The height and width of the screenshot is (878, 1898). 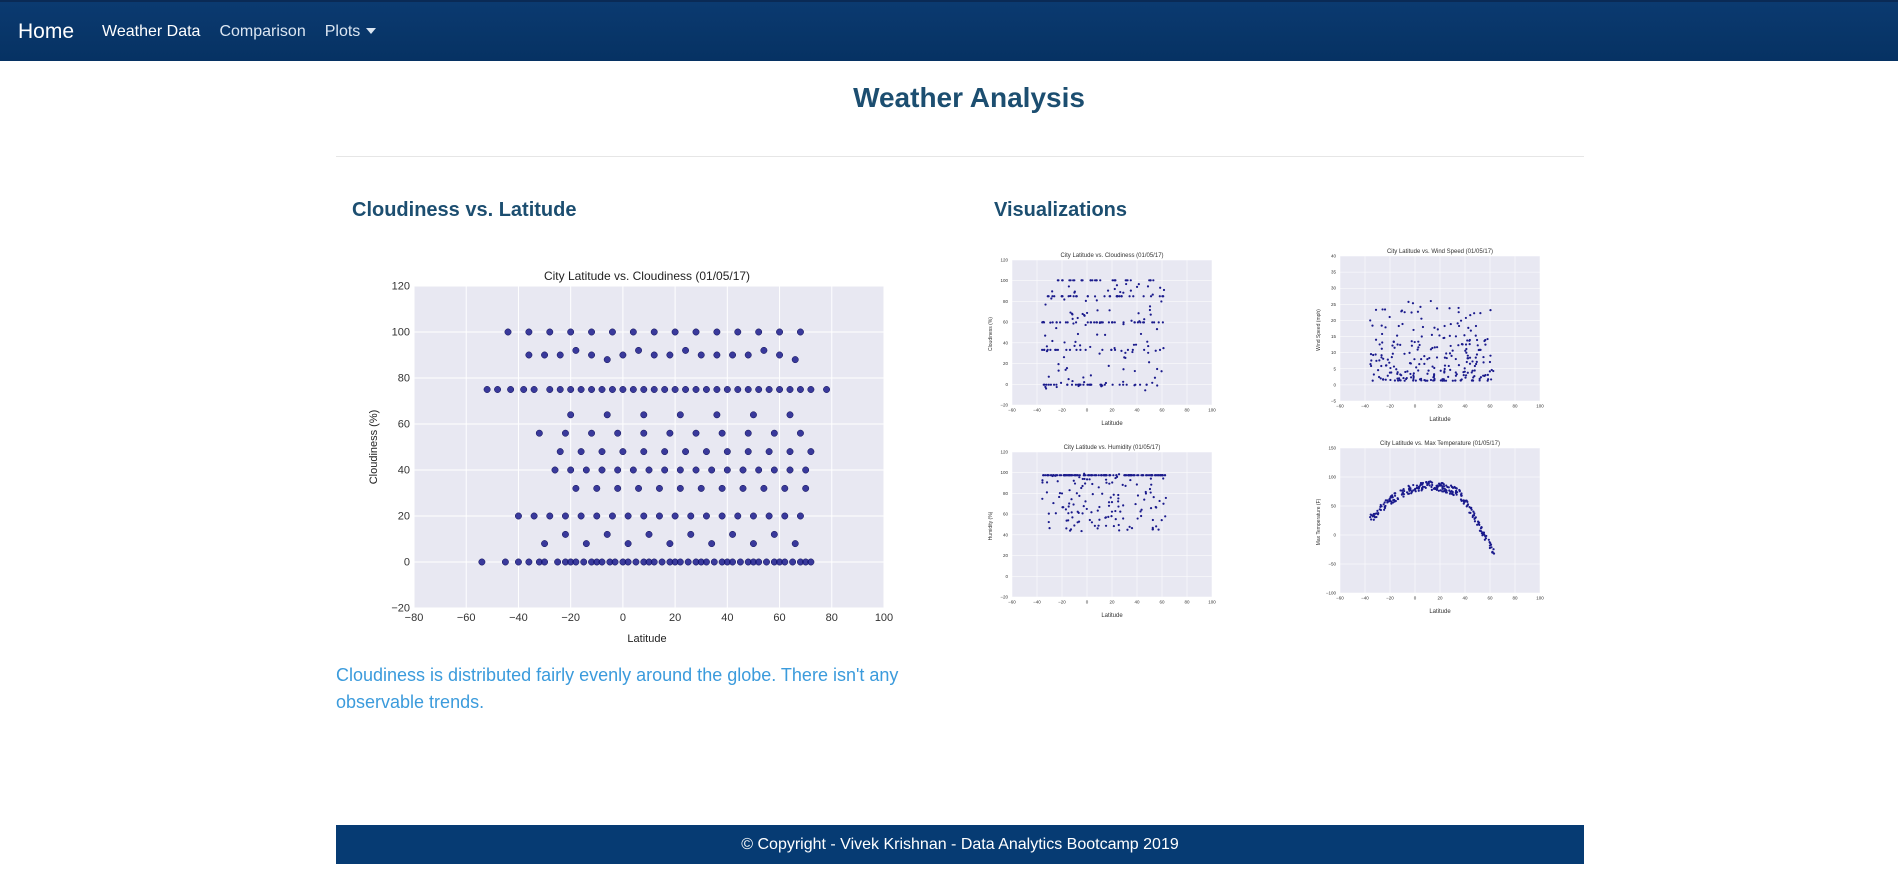 What do you see at coordinates (151, 31) in the screenshot?
I see `nav-weather-data-link: Weather Data` at bounding box center [151, 31].